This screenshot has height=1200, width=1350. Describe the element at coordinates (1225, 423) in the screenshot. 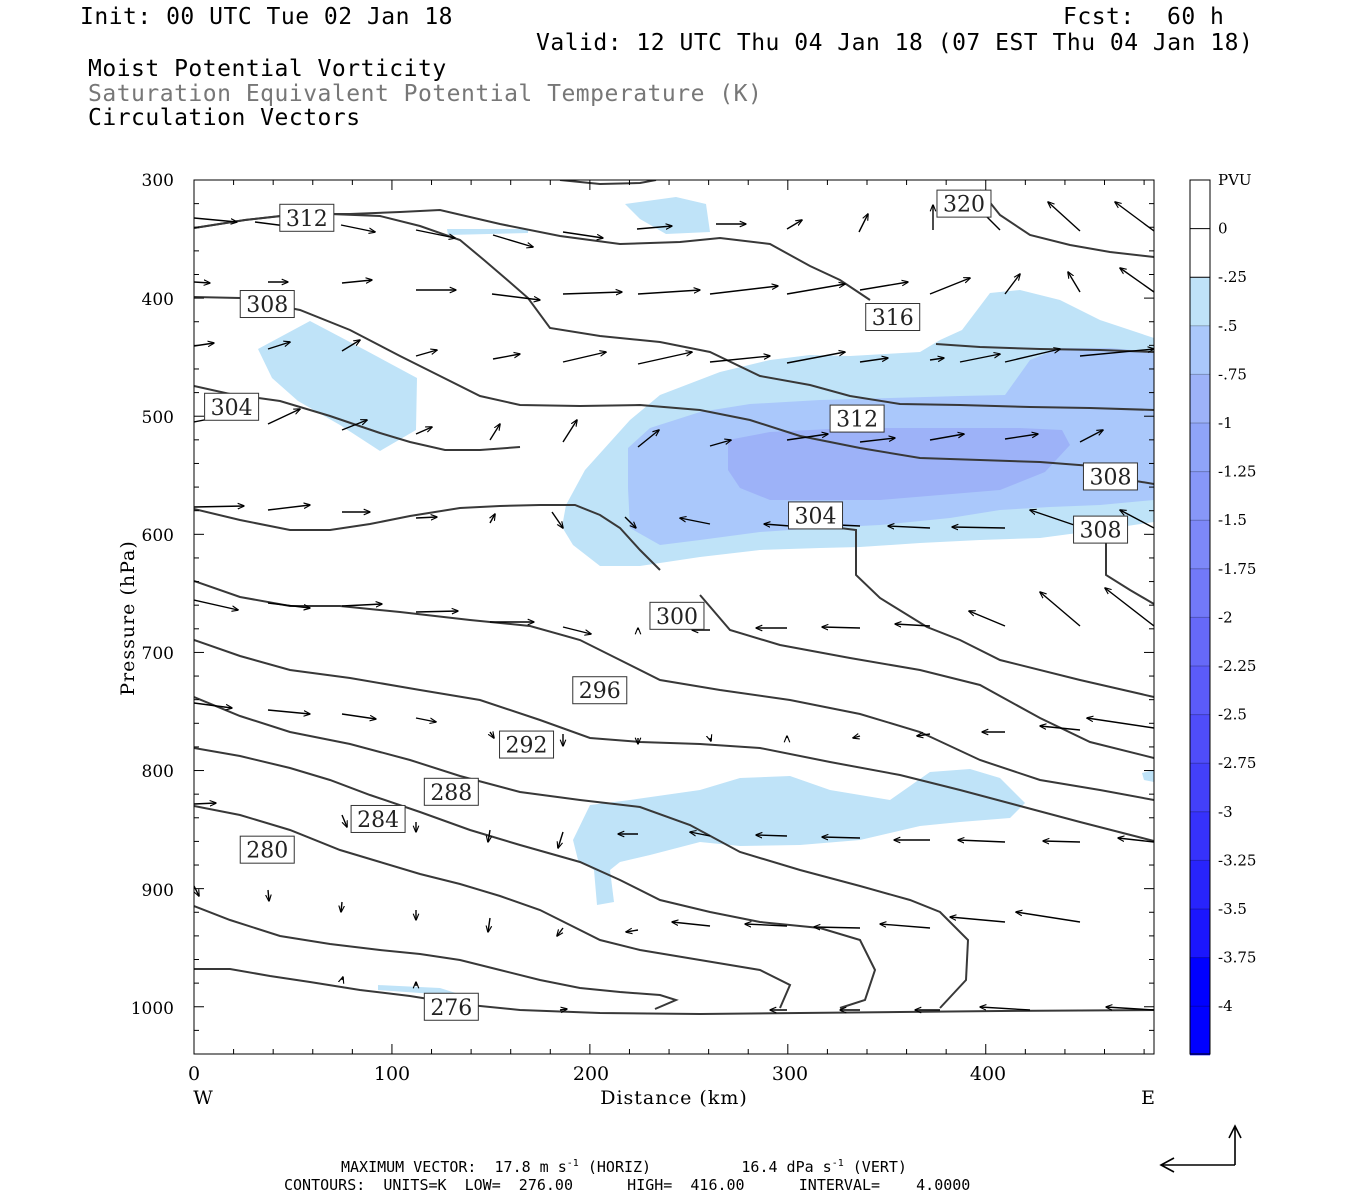

I see `colorbar-tick-label: -1` at that location.